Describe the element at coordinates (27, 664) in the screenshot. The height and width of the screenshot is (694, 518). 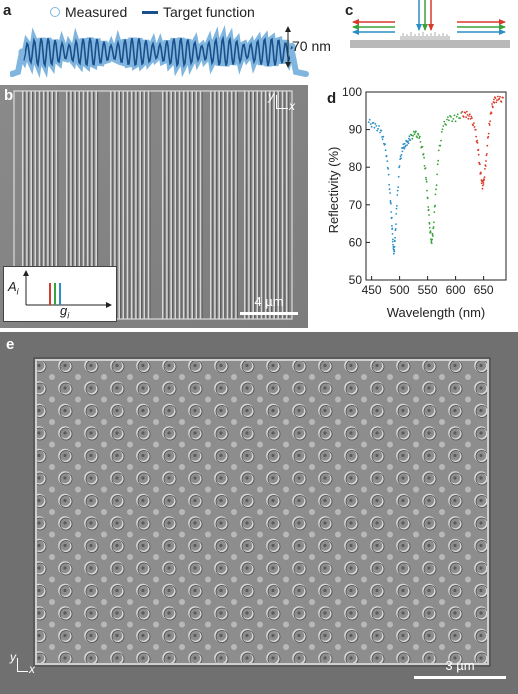
I see `axis-indicator-e: y x` at that location.